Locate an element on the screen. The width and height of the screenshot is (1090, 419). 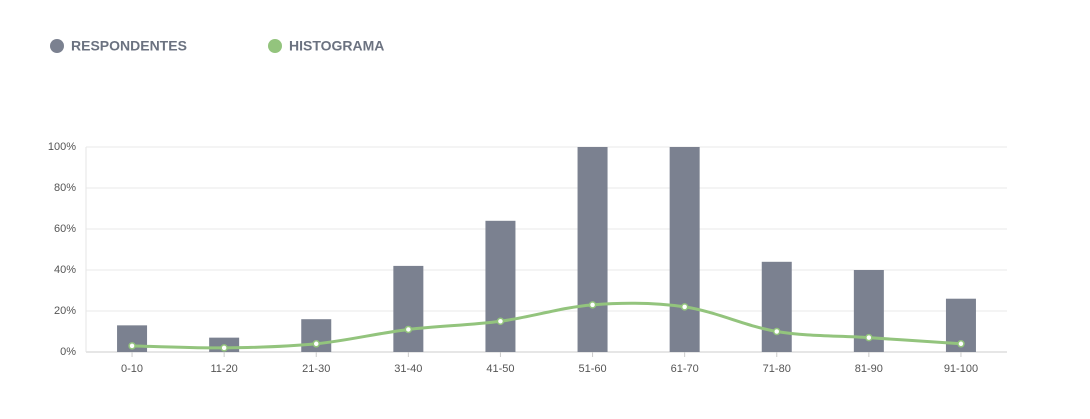
x-tick-label: 31-40 is located at coordinates (408, 369).